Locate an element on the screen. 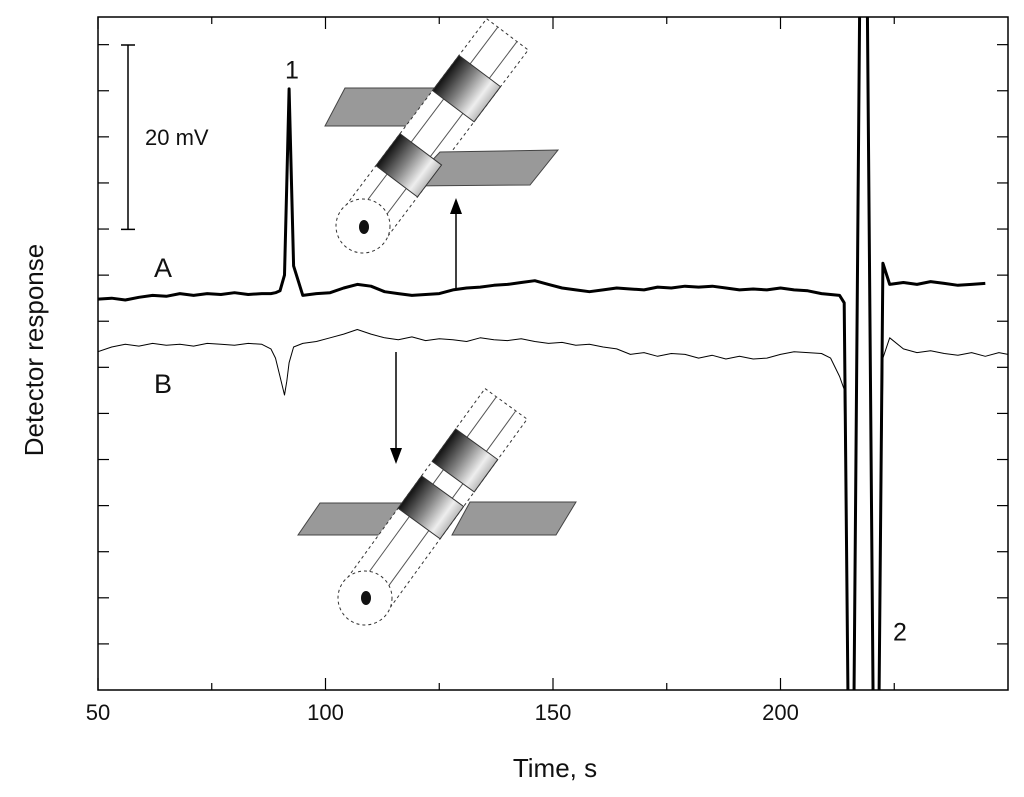 This screenshot has width=1024, height=797. series-label: A is located at coordinates (163, 268).